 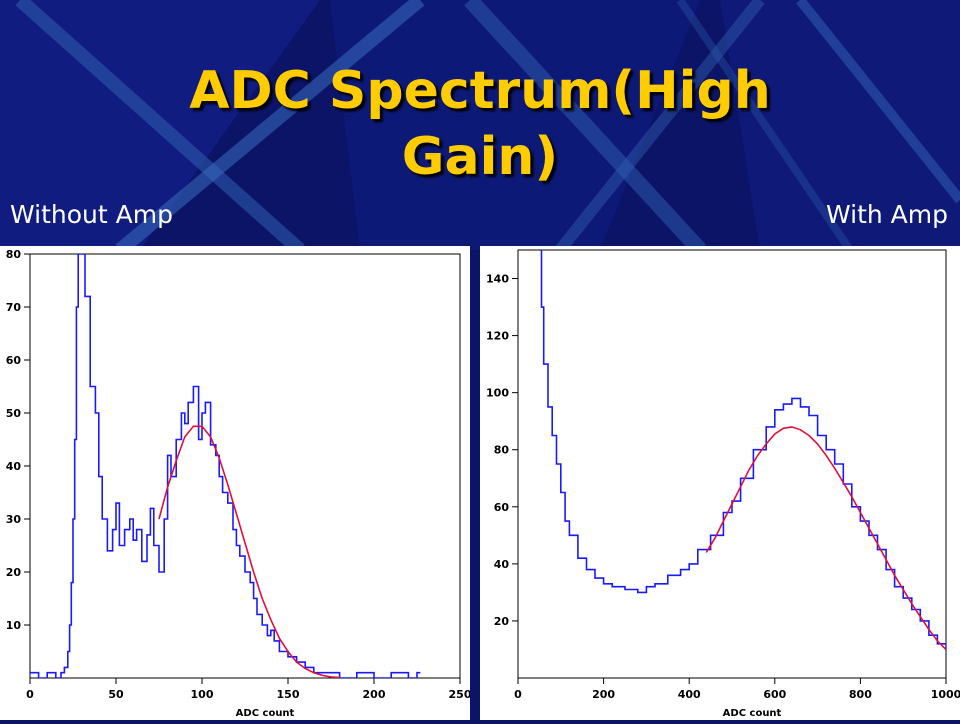 I want to click on slide-title-line2: Gain), so click(x=480, y=157).